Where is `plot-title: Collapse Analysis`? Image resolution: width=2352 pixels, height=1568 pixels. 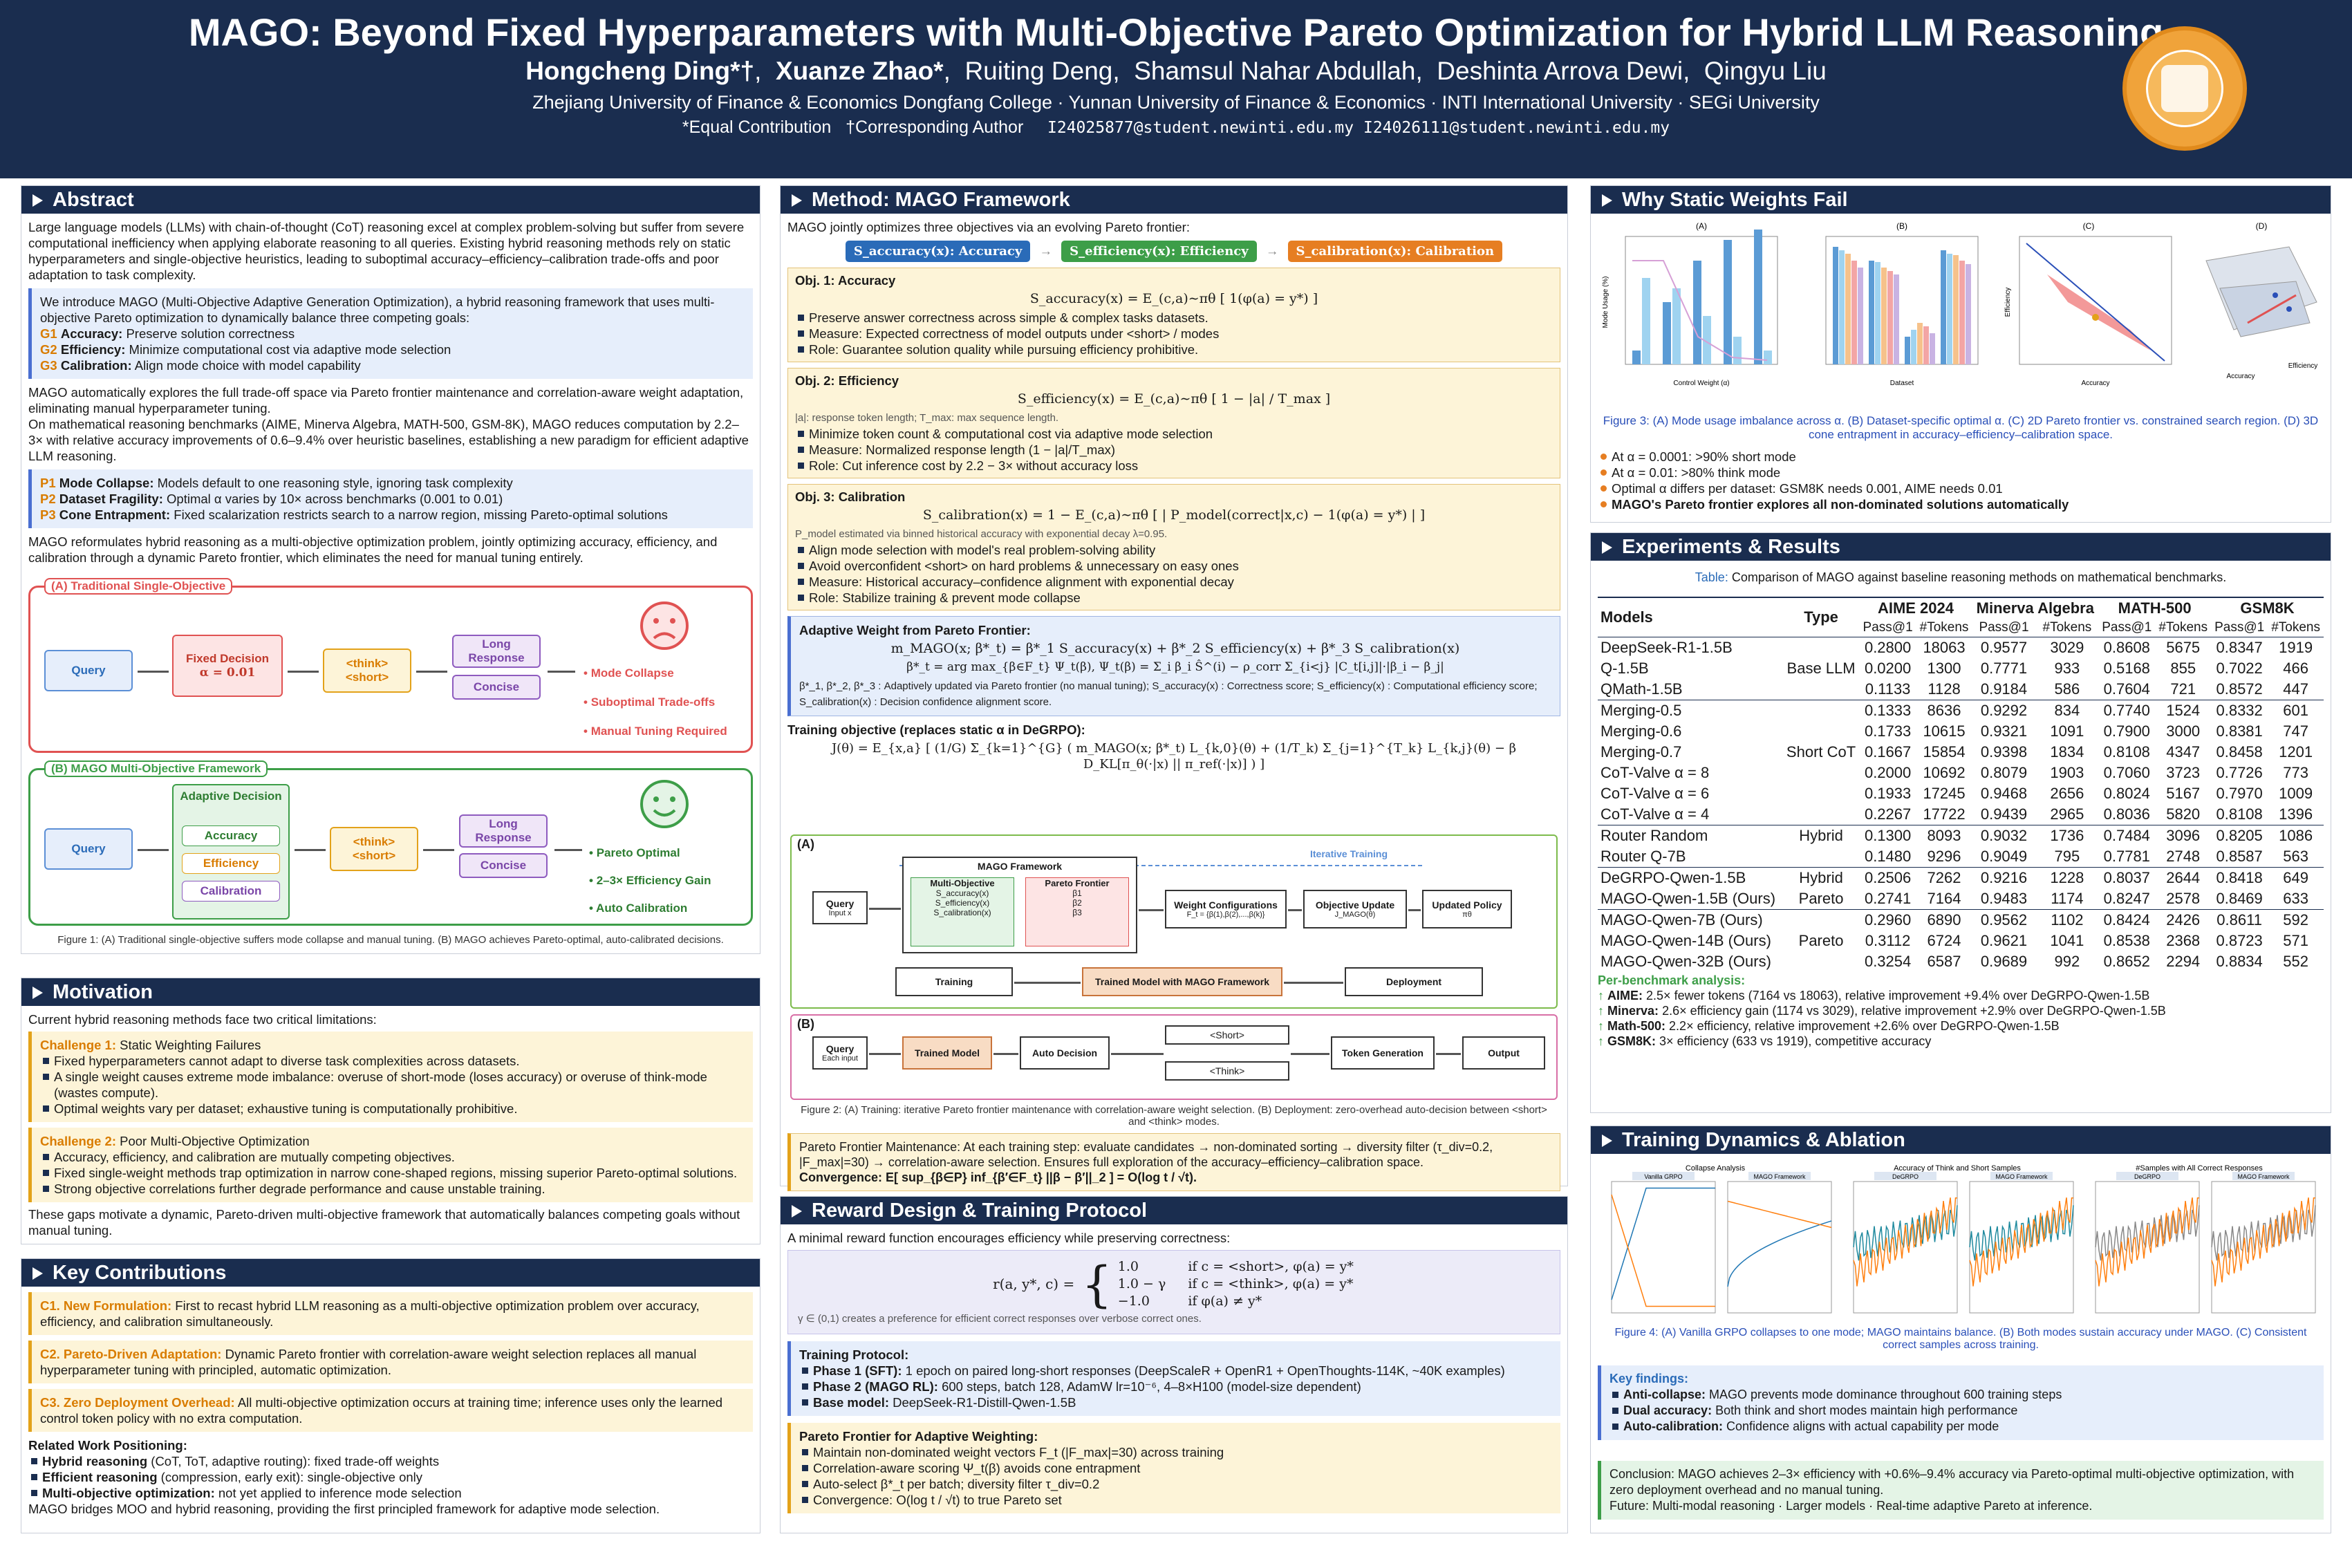 plot-title: Collapse Analysis is located at coordinates (1716, 1168).